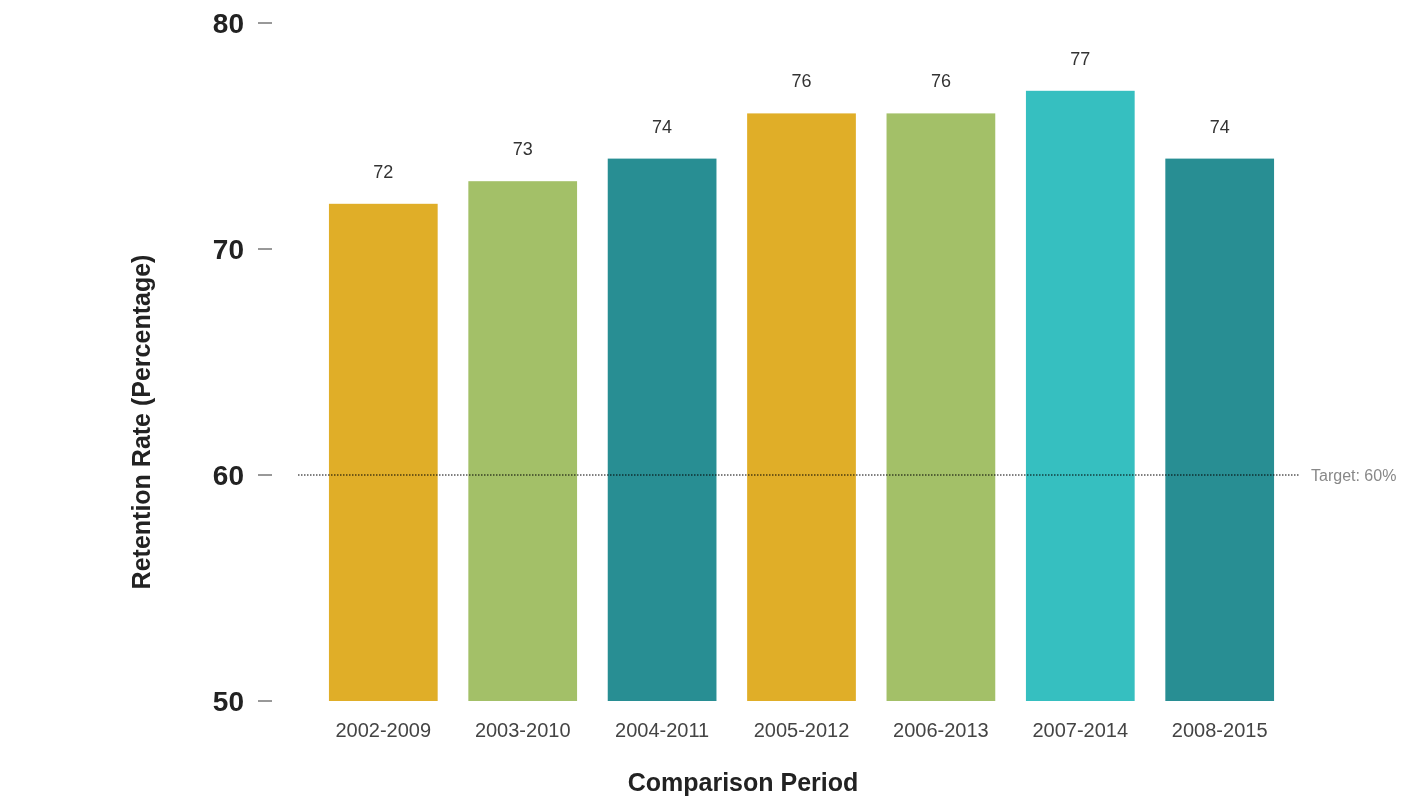 Image resolution: width=1426 pixels, height=798 pixels. Describe the element at coordinates (228, 475) in the screenshot. I see `y-tick-label: 60` at that location.